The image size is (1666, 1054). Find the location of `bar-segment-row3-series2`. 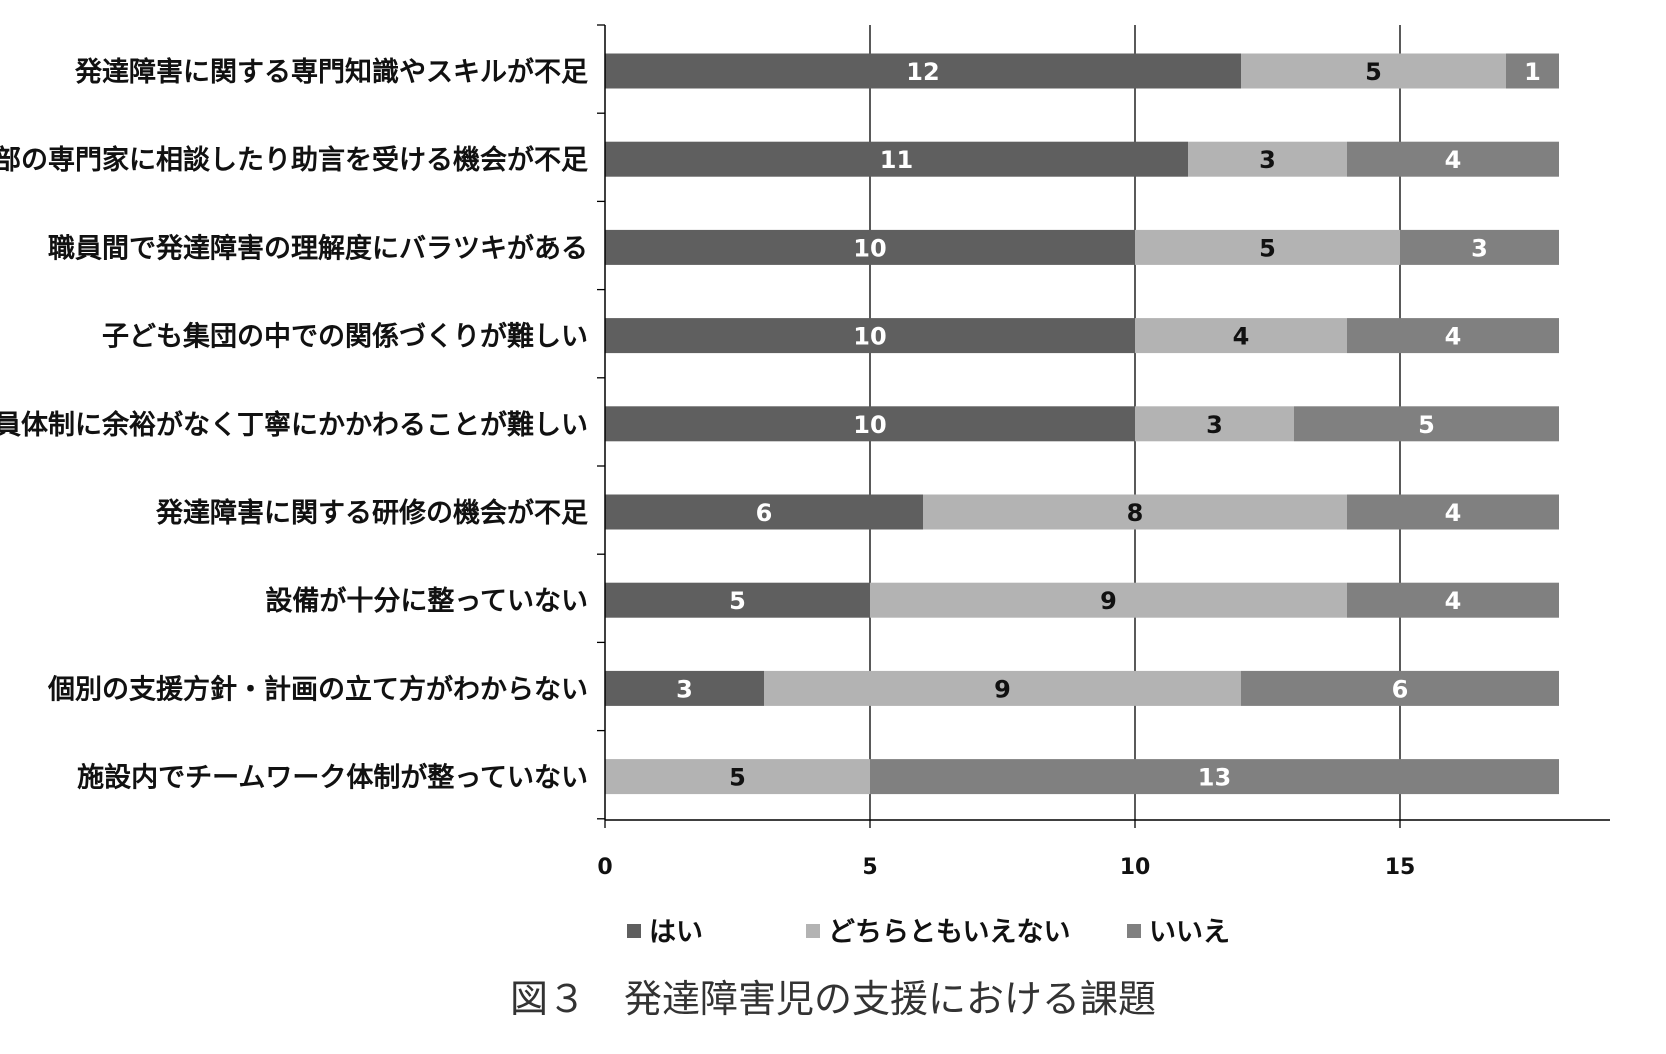

bar-segment-row3-series2 is located at coordinates (1267, 247).